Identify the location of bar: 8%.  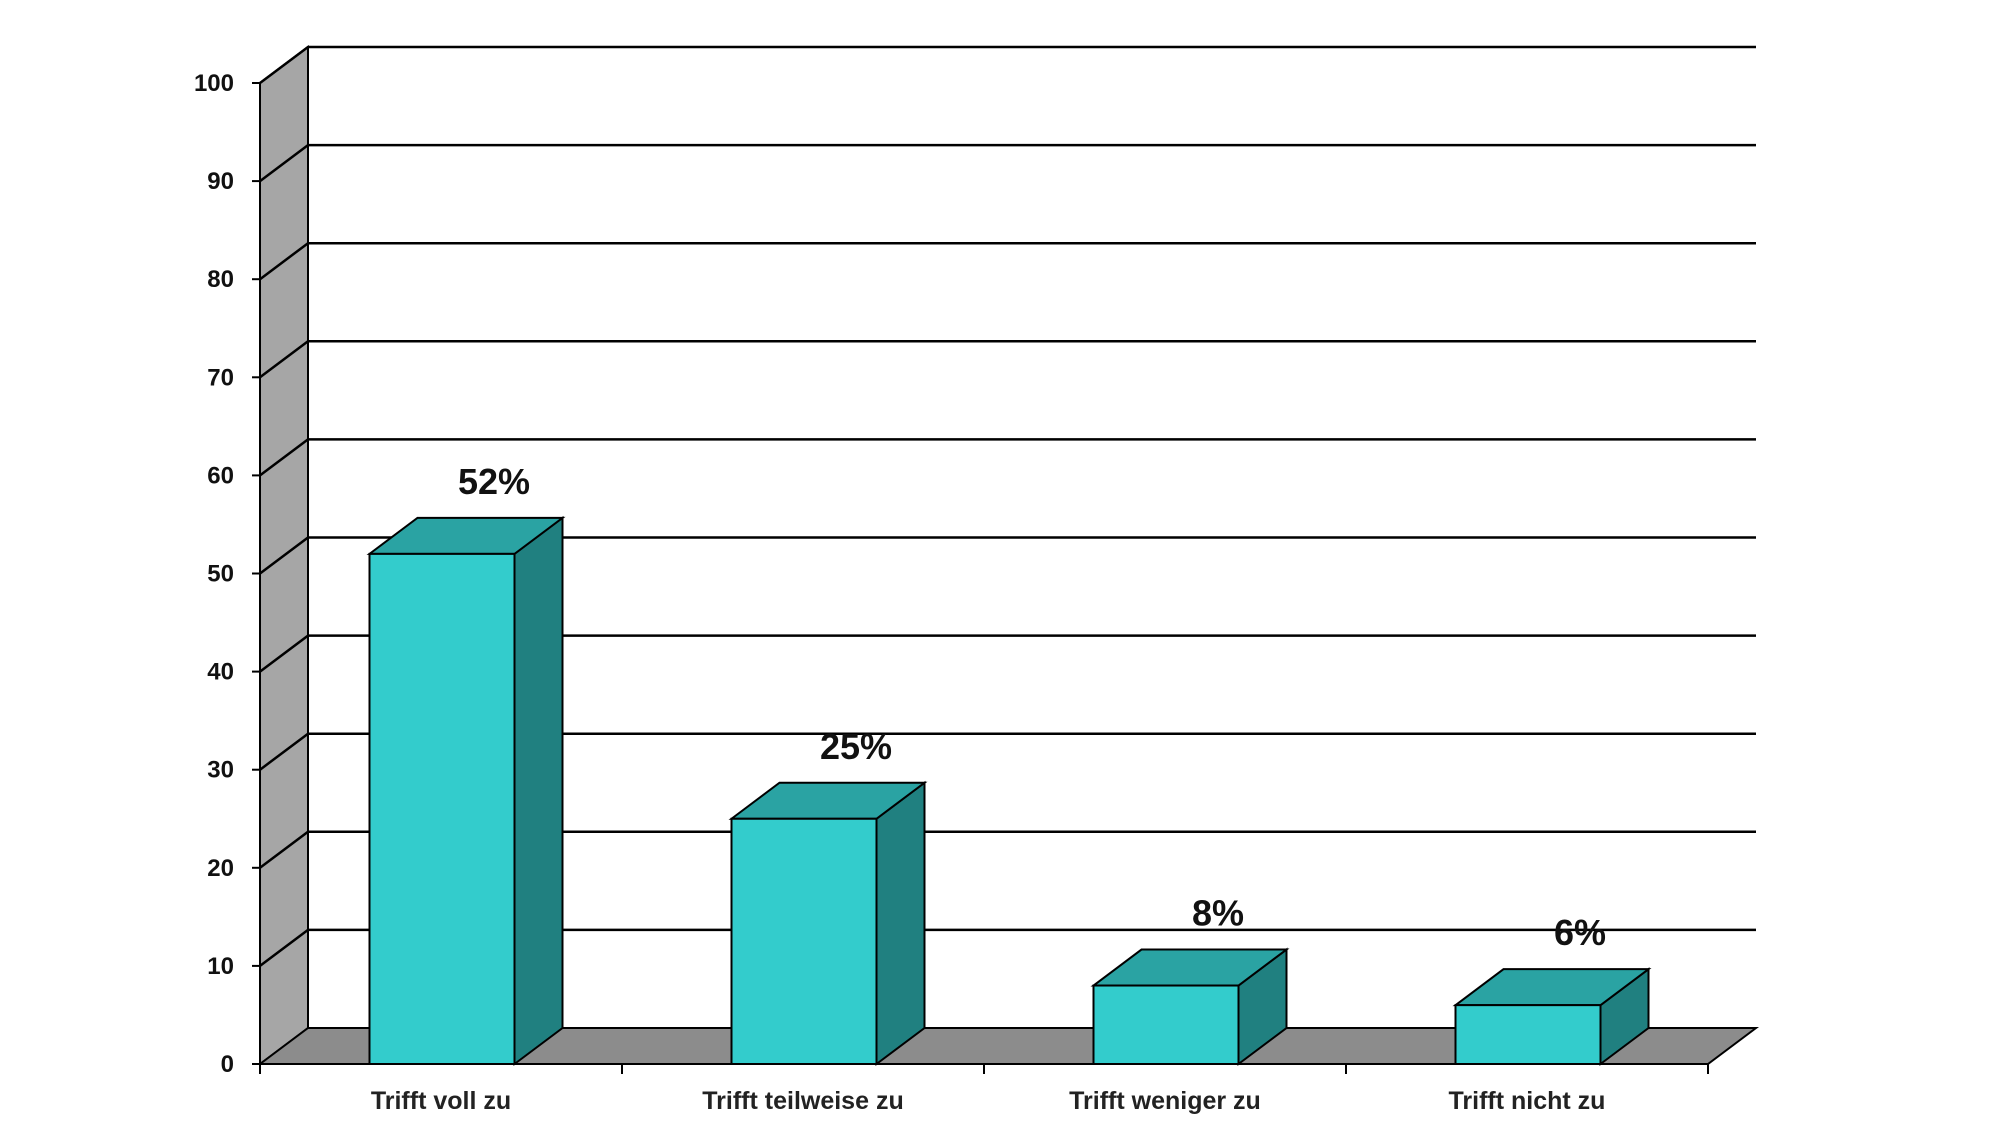
(1190, 979).